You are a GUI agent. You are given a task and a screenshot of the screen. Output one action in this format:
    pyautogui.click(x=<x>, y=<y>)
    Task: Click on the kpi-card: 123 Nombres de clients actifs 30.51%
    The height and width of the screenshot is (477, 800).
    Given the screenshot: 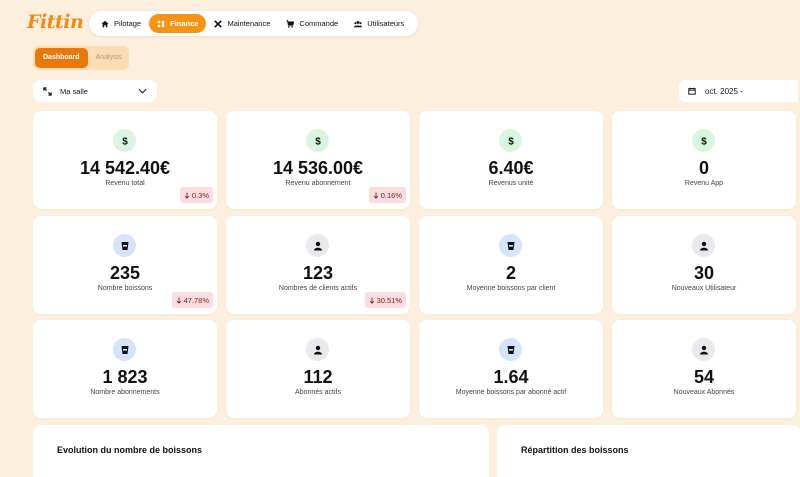 What is the action you would take?
    pyautogui.click(x=318, y=265)
    